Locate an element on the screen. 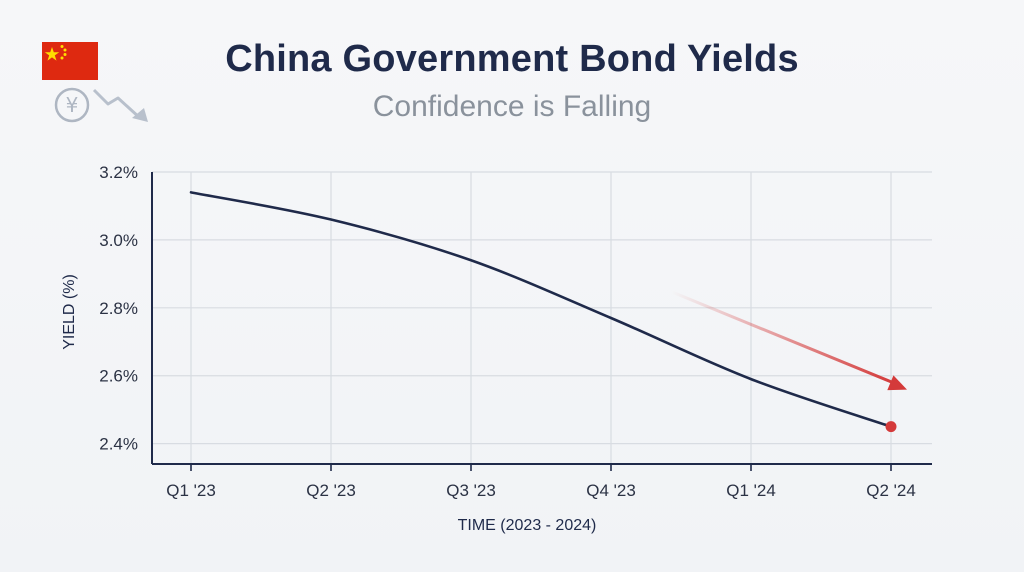 The height and width of the screenshot is (572, 1024). trend-arrow-shaft is located at coordinates (782, 337).